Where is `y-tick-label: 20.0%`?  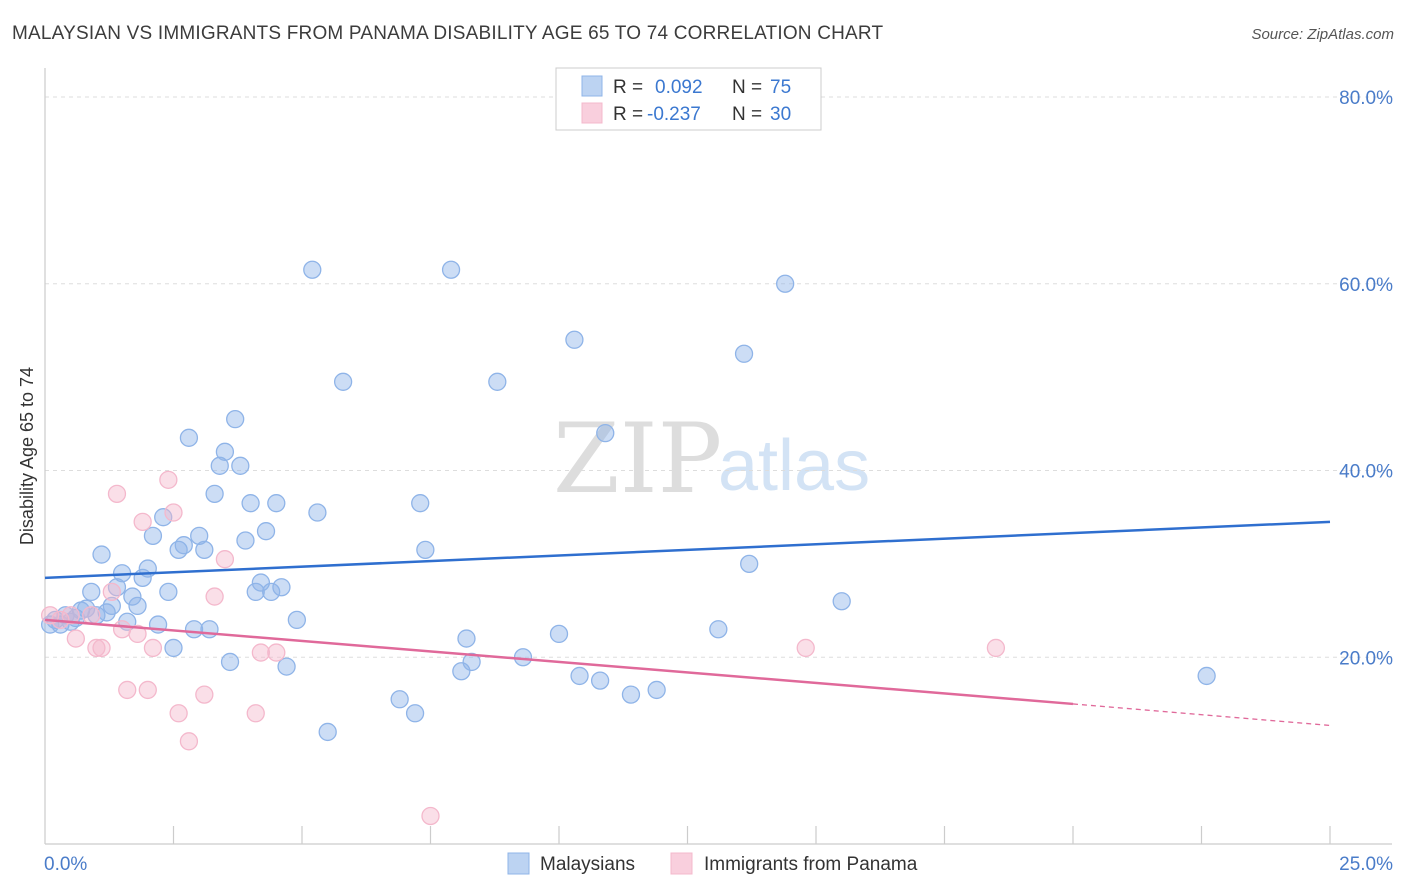 y-tick-label: 20.0% is located at coordinates (1366, 658).